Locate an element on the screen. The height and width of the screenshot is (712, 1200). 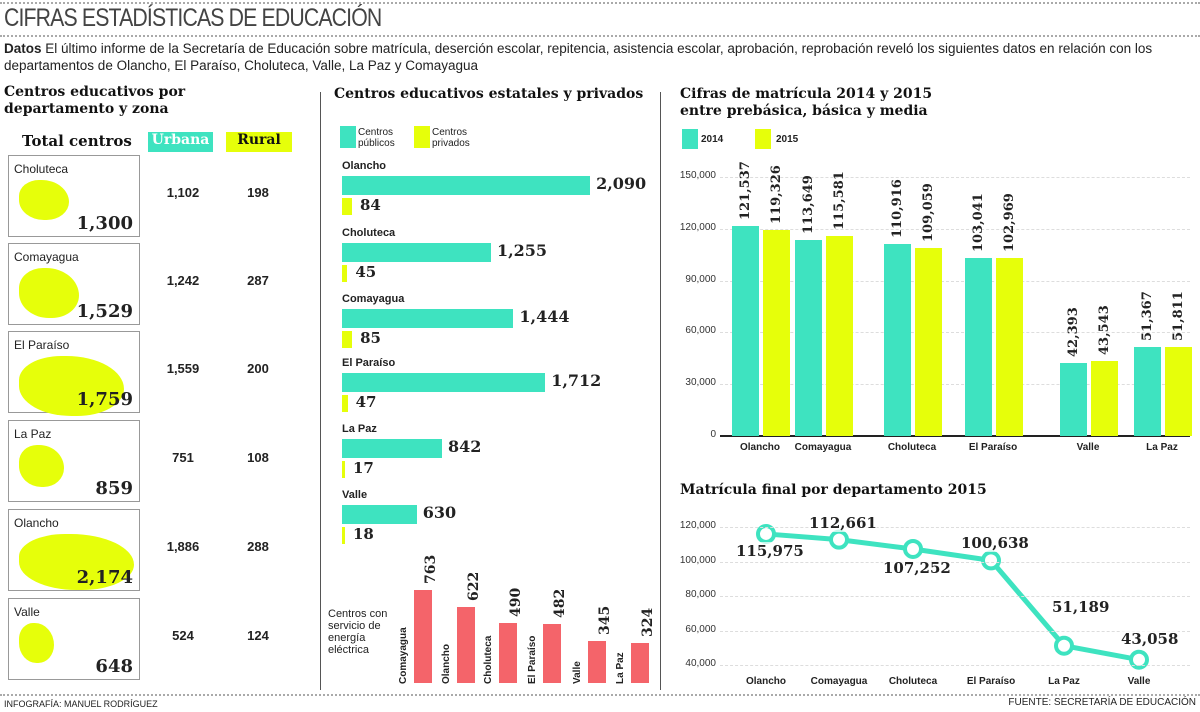
energy-category: Choluteca is located at coordinates (488, 659).